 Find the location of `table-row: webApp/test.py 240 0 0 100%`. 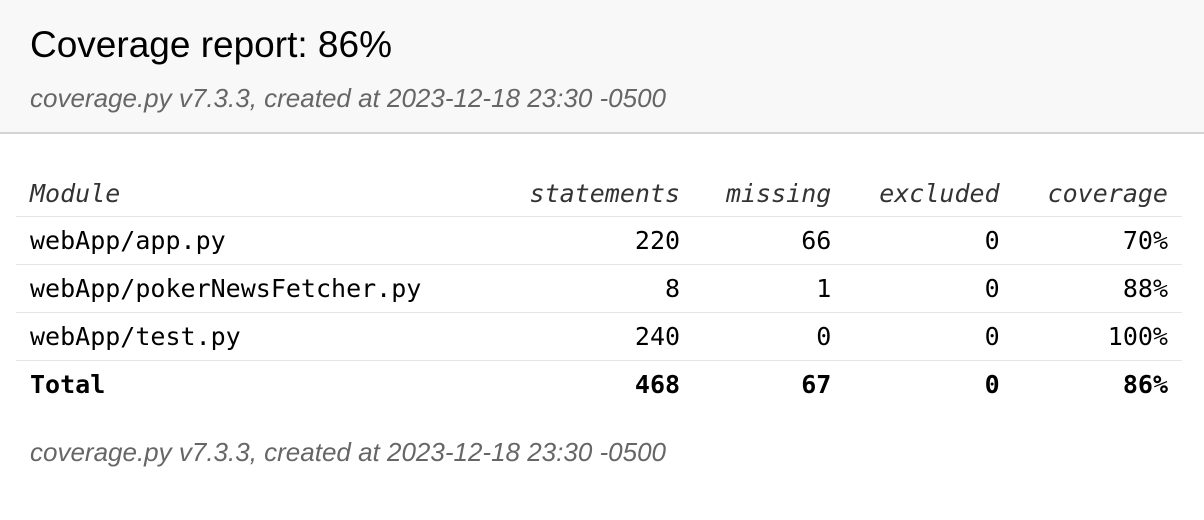

table-row: webApp/test.py 240 0 0 100% is located at coordinates (599, 336).